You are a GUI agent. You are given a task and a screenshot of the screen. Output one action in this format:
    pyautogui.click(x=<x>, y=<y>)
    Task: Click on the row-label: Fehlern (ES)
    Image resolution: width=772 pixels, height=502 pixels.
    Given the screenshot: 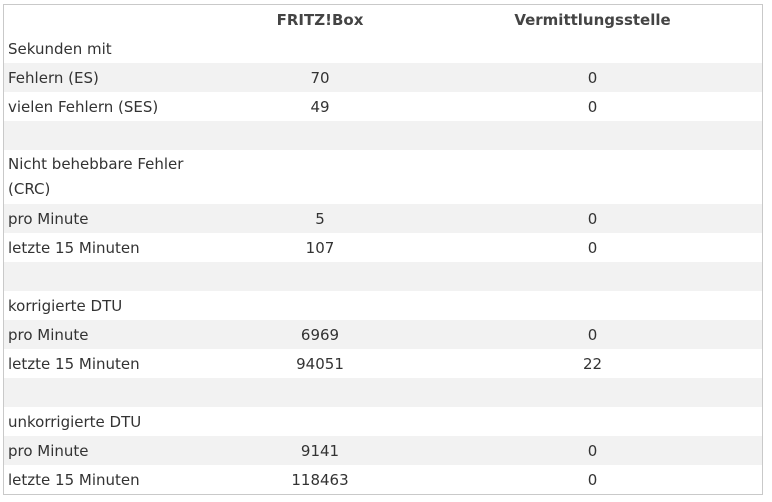 What is the action you would take?
    pyautogui.click(x=110, y=77)
    